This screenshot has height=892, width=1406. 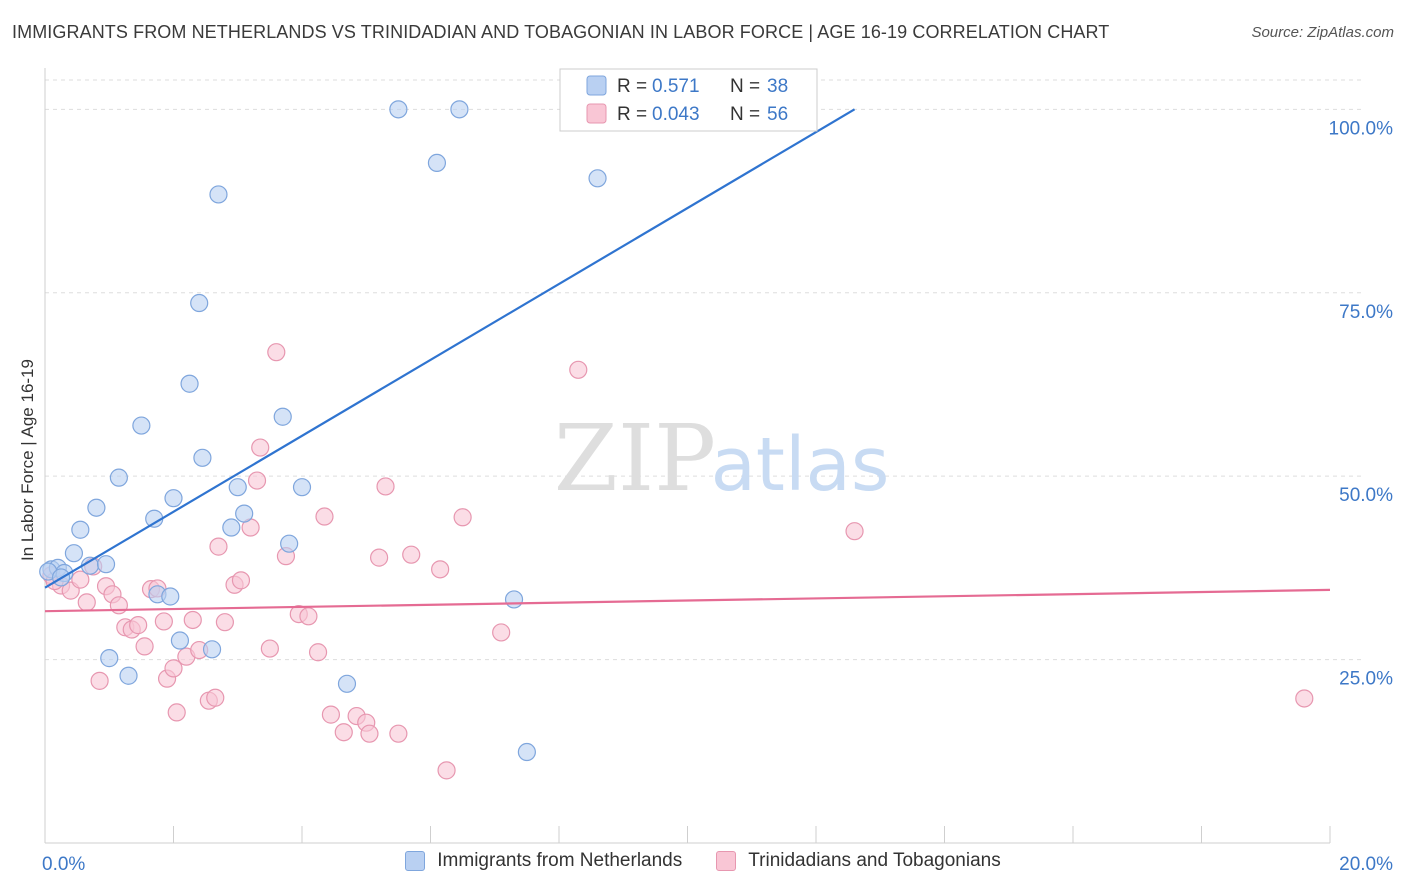 What do you see at coordinates (676, 86) in the screenshot?
I see `legend-r-value-1: 0.571` at bounding box center [676, 86].